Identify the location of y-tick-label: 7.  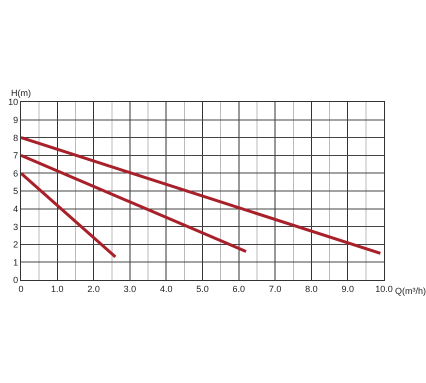
(15, 155).